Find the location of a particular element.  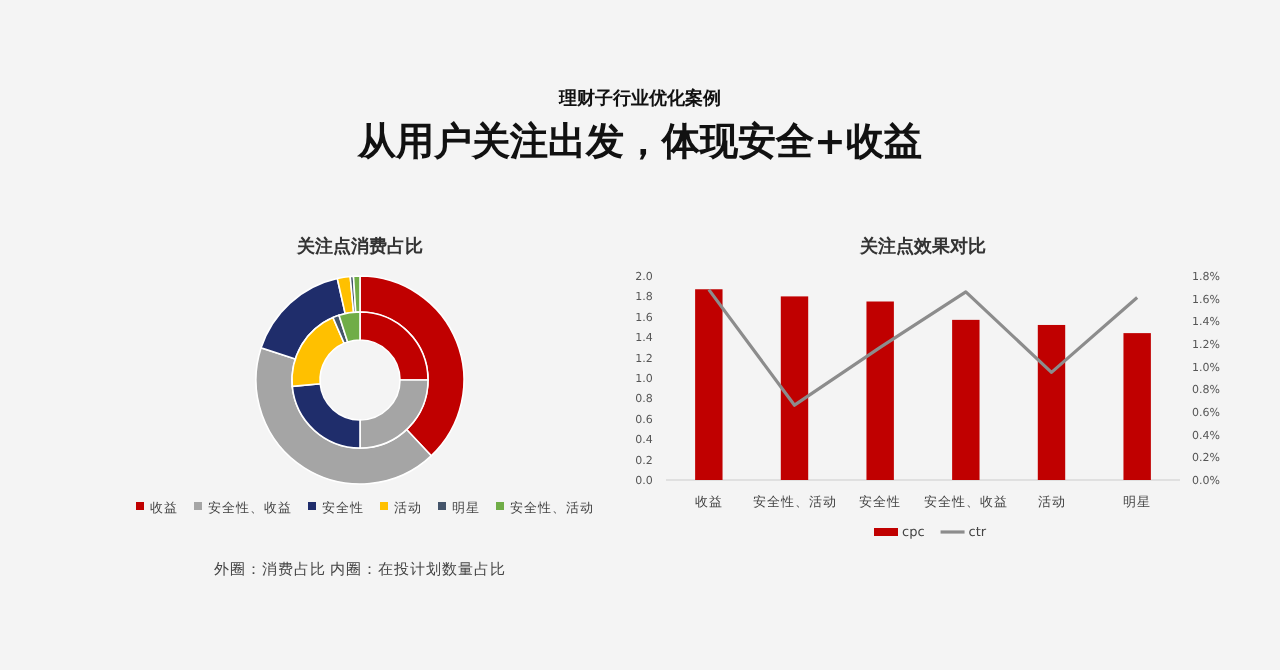

text: 从用户关注出发，体现安全+收益 is located at coordinates (639, 142).